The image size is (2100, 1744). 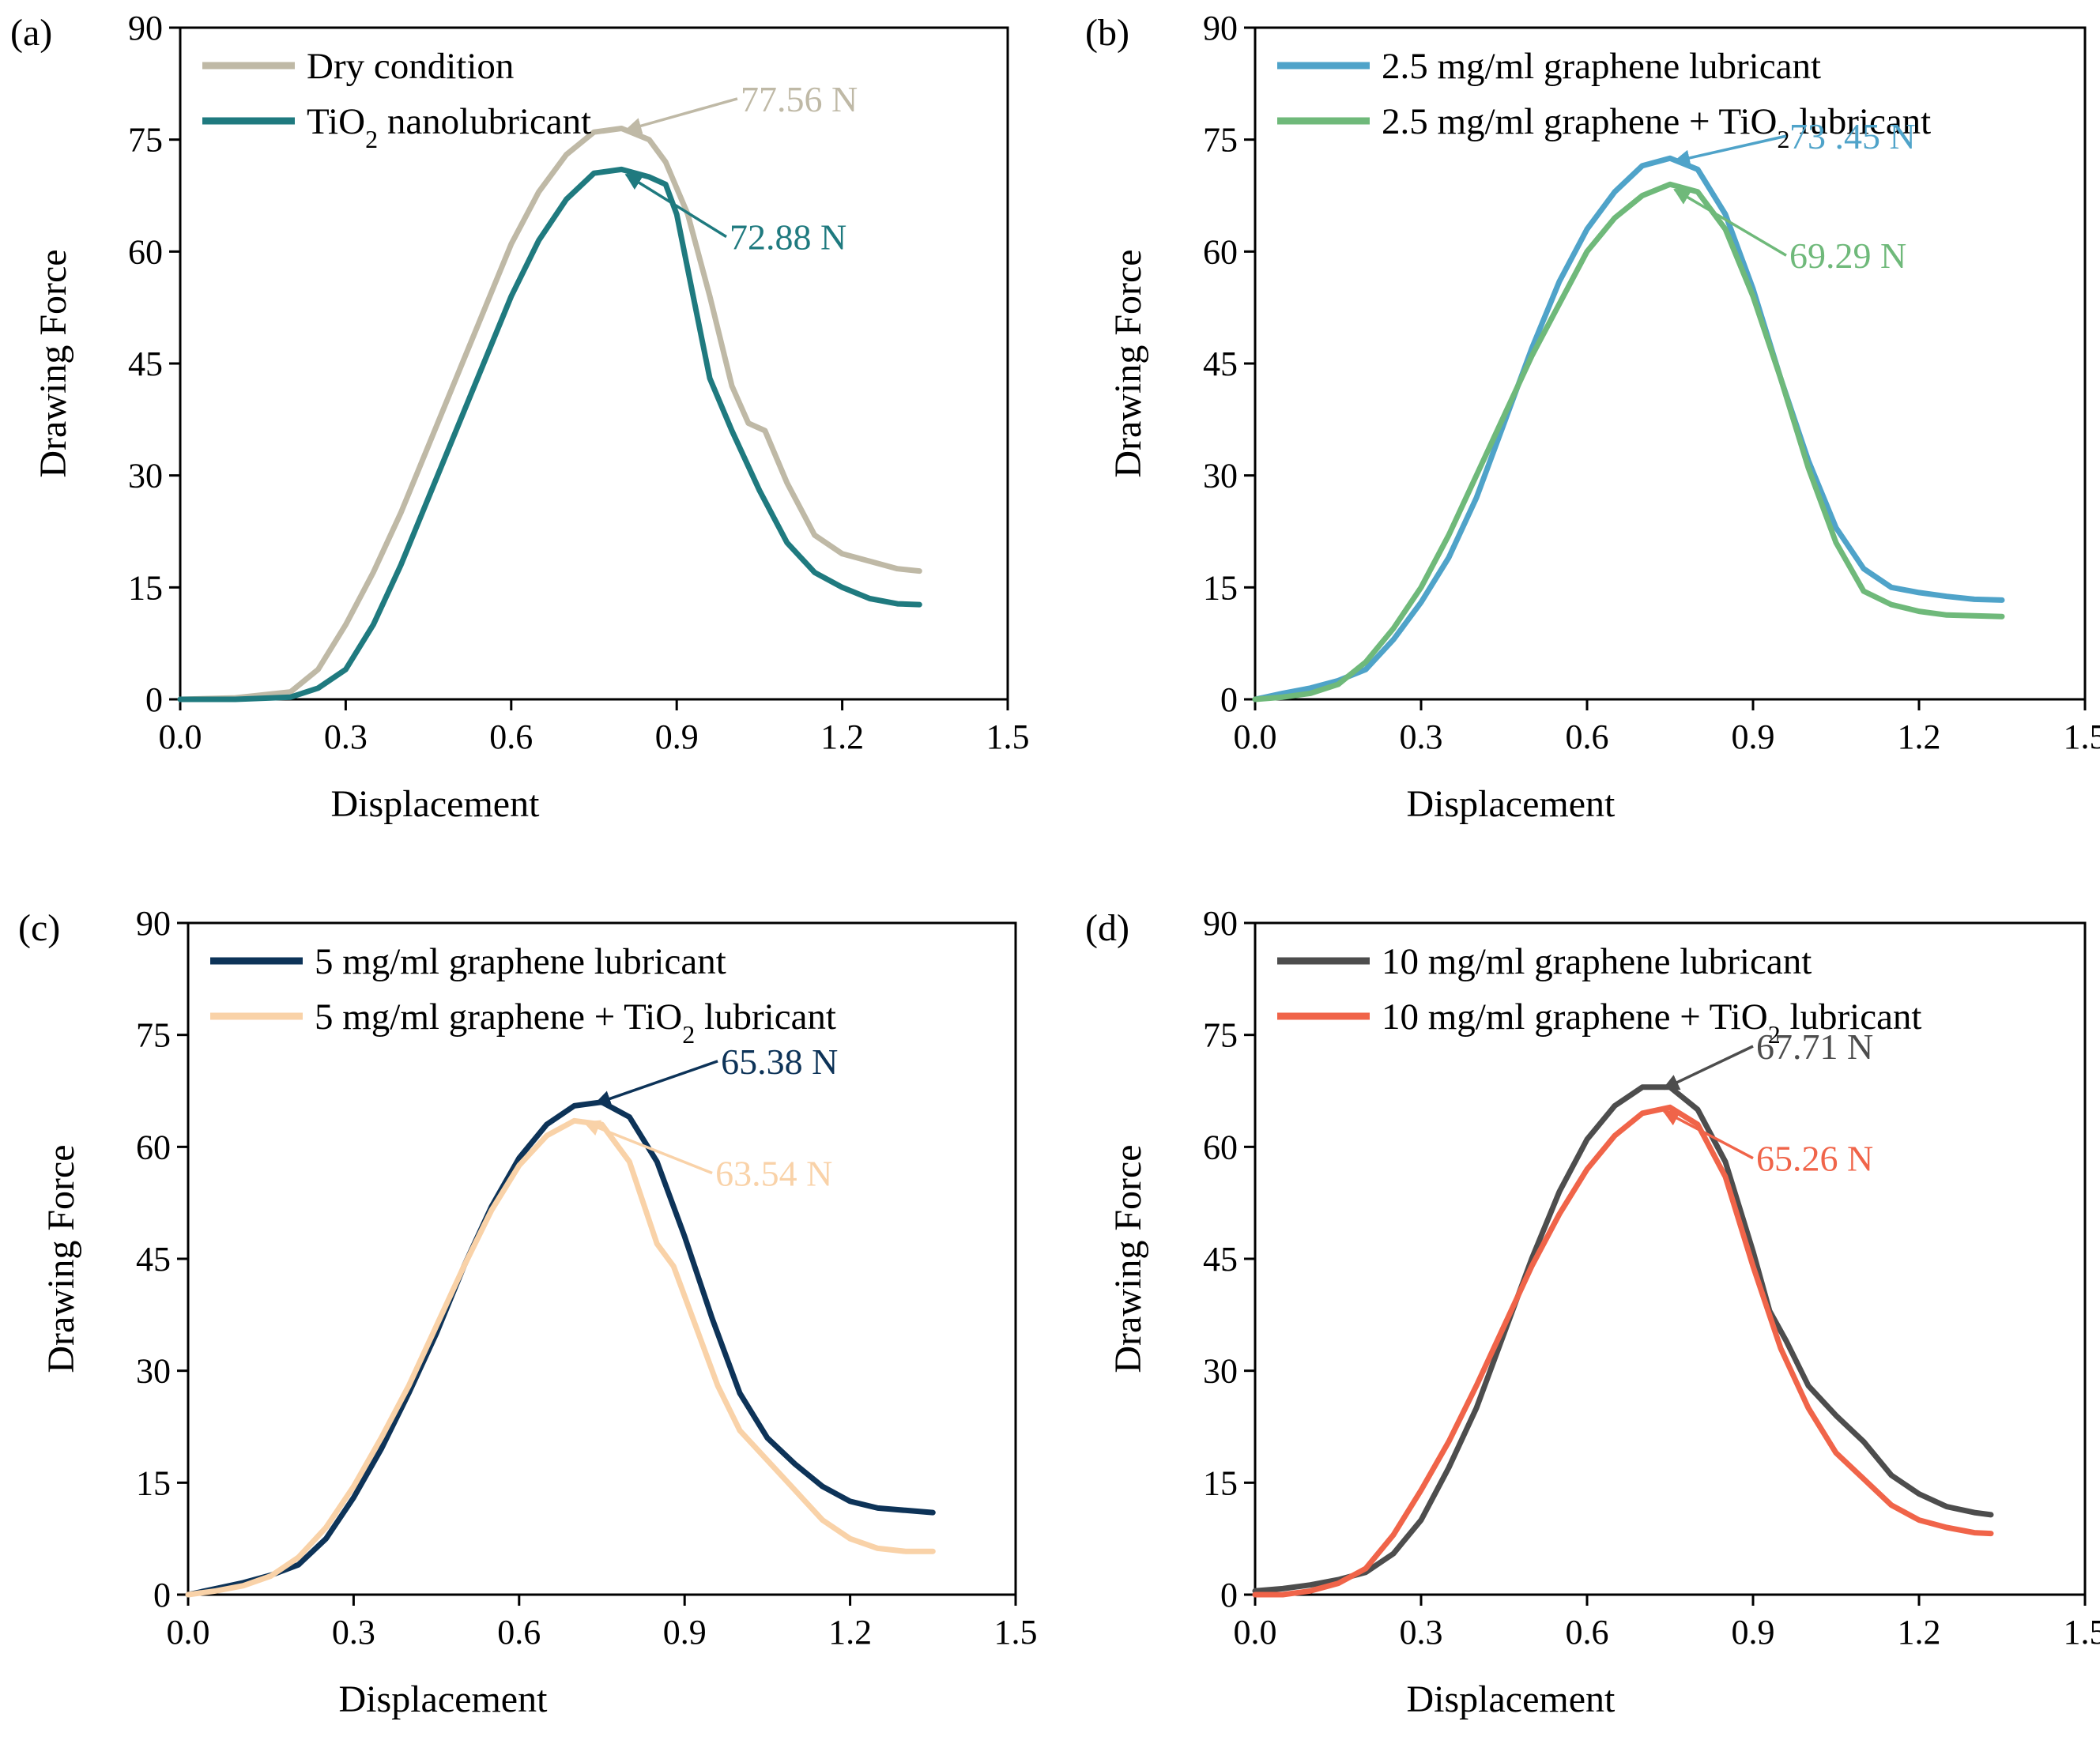 What do you see at coordinates (411, 67) in the screenshot?
I see `legend-text-part: Dry condition` at bounding box center [411, 67].